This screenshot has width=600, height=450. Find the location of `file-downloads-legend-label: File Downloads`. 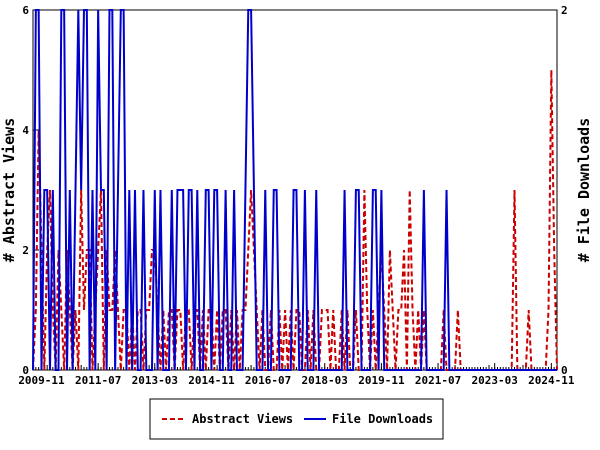

file-downloads-legend-label: File Downloads is located at coordinates (382, 419).